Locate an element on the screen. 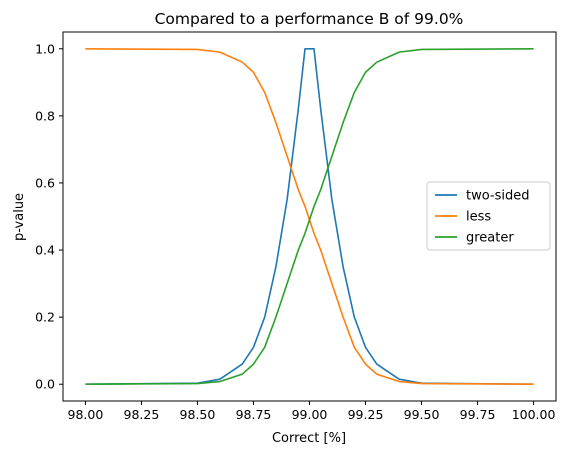 The height and width of the screenshot is (455, 568). y-tick-label: 0.8 is located at coordinates (45, 115).